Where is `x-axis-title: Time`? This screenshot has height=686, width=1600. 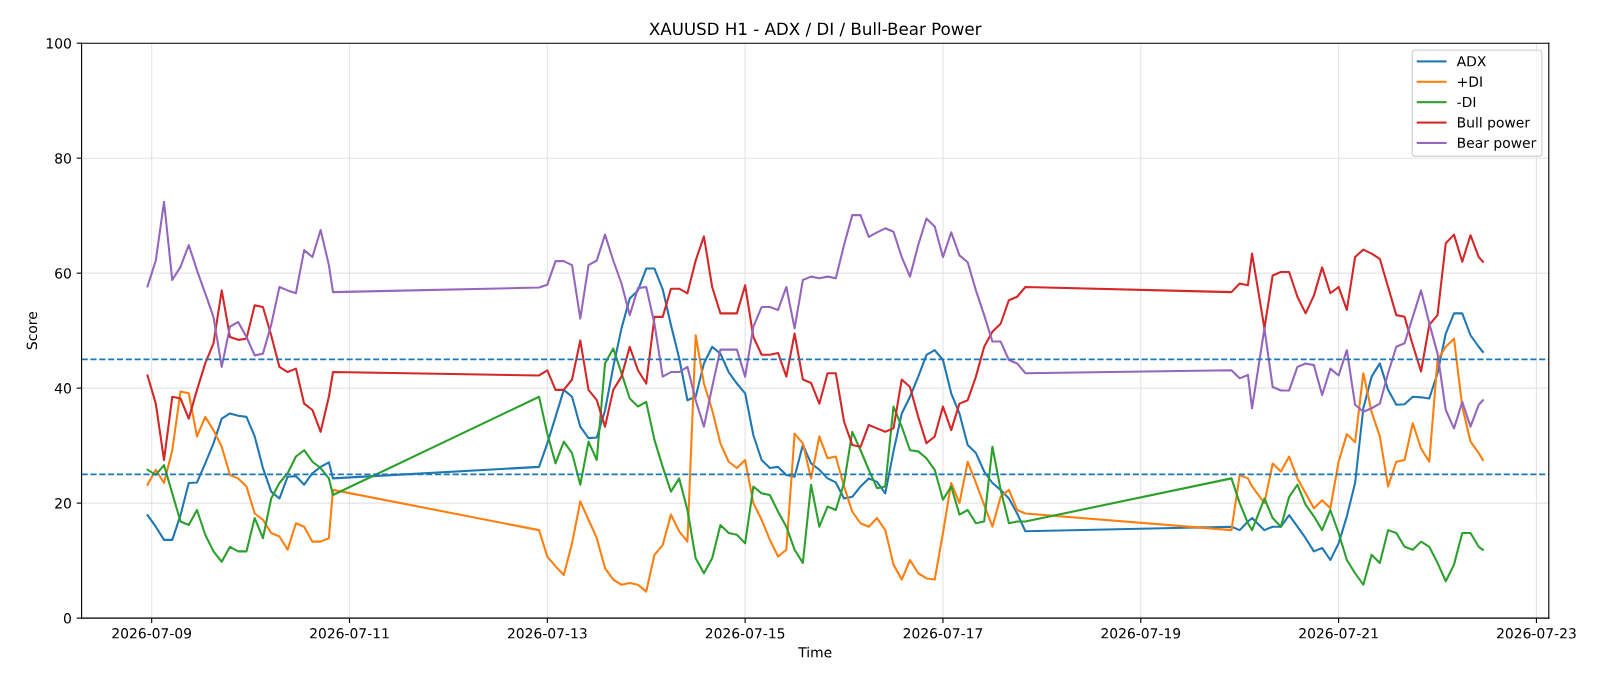 x-axis-title: Time is located at coordinates (815, 652).